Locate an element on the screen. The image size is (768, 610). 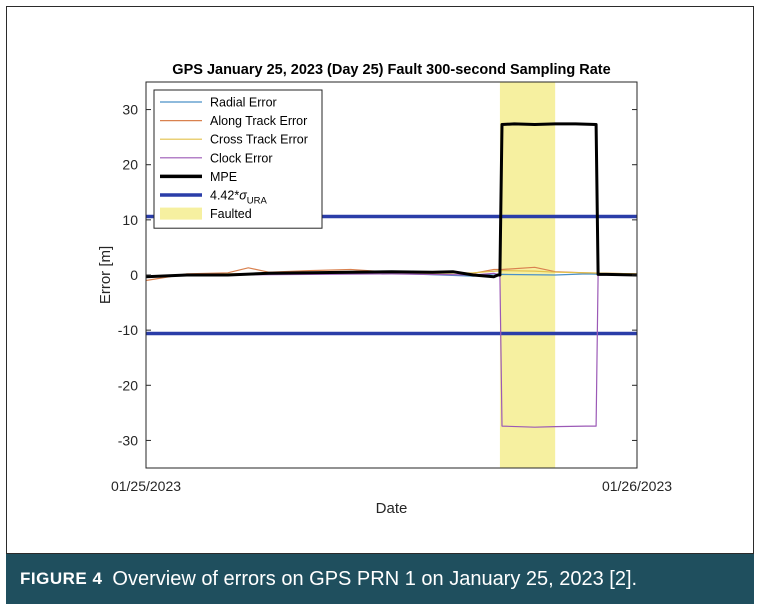
y-tick-label: -20 is located at coordinates (128, 385).